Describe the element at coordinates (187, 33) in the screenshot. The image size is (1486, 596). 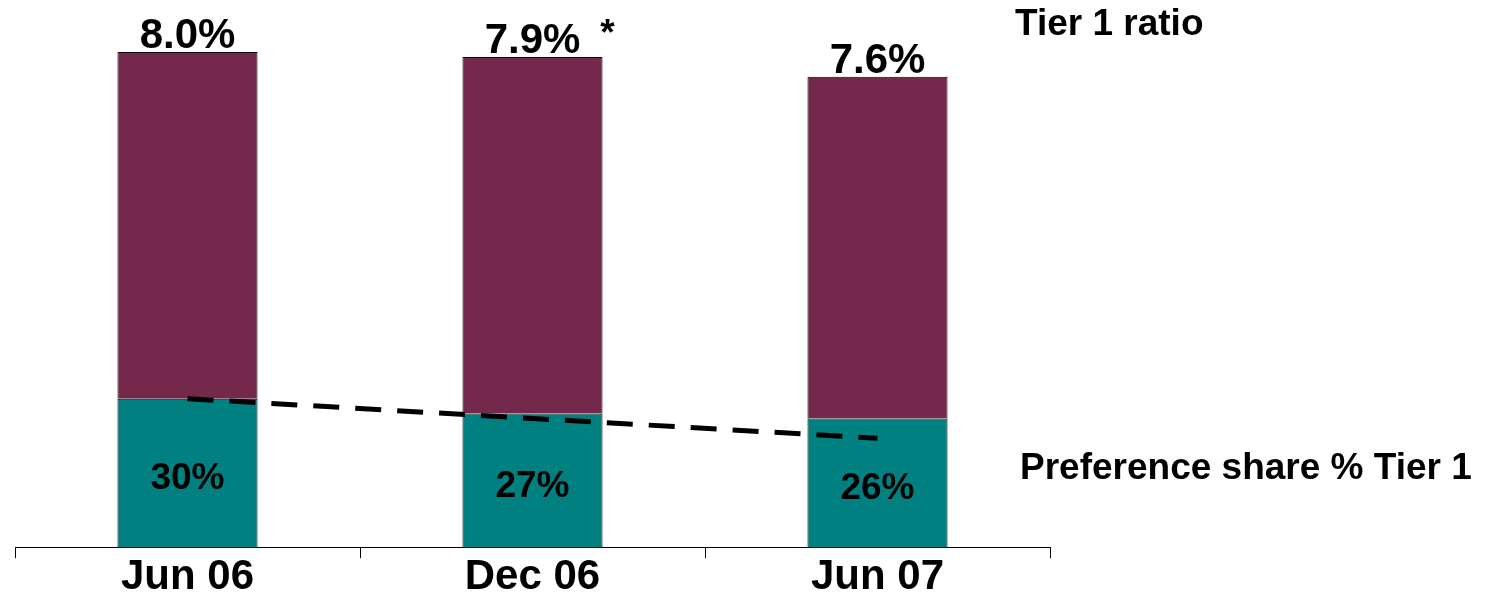
I see `annotation: 8.0%` at that location.